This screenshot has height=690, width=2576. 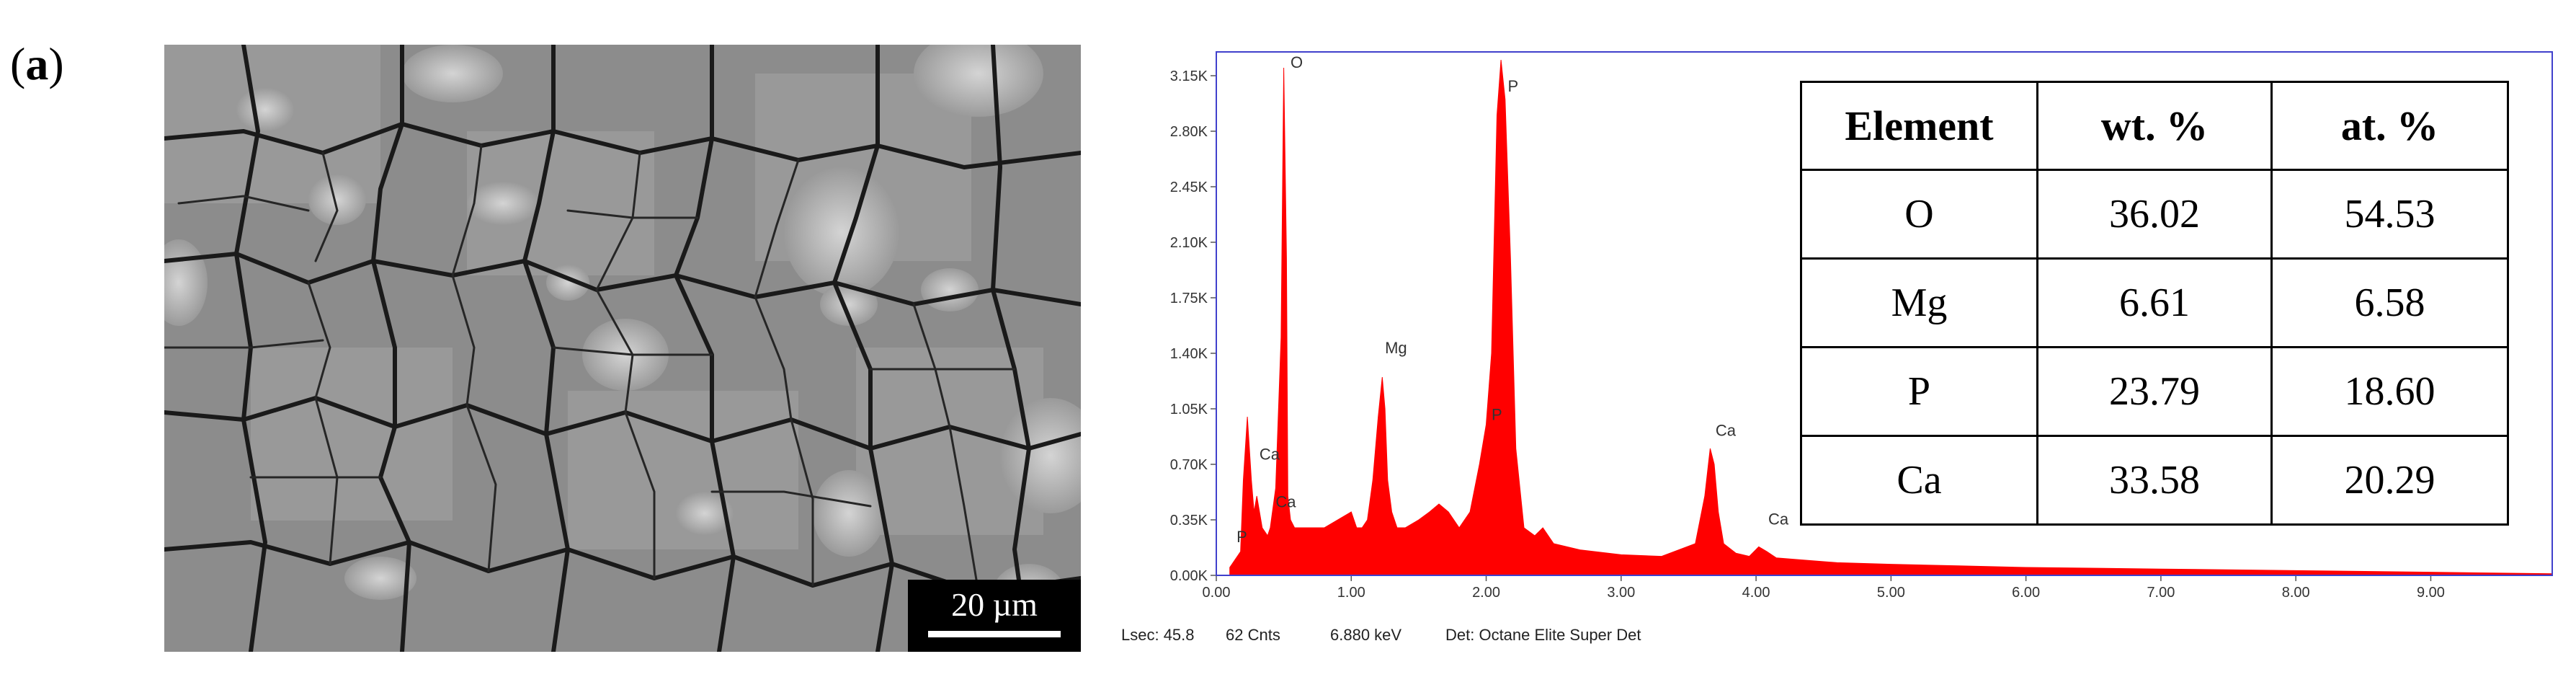 I want to click on scale-bar-label: 20 µm, so click(x=994, y=604).